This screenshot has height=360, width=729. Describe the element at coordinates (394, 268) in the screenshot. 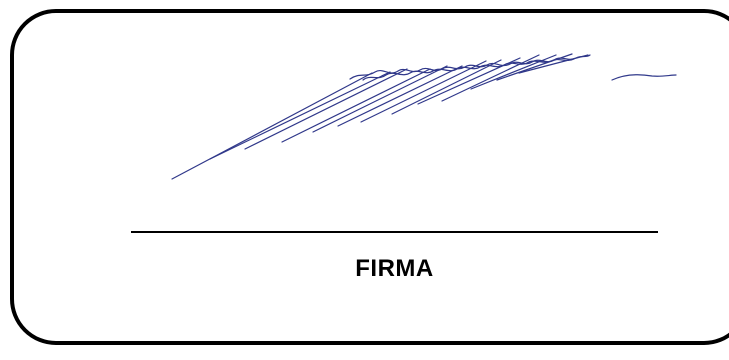

I see `signature-label: FIRMA` at that location.